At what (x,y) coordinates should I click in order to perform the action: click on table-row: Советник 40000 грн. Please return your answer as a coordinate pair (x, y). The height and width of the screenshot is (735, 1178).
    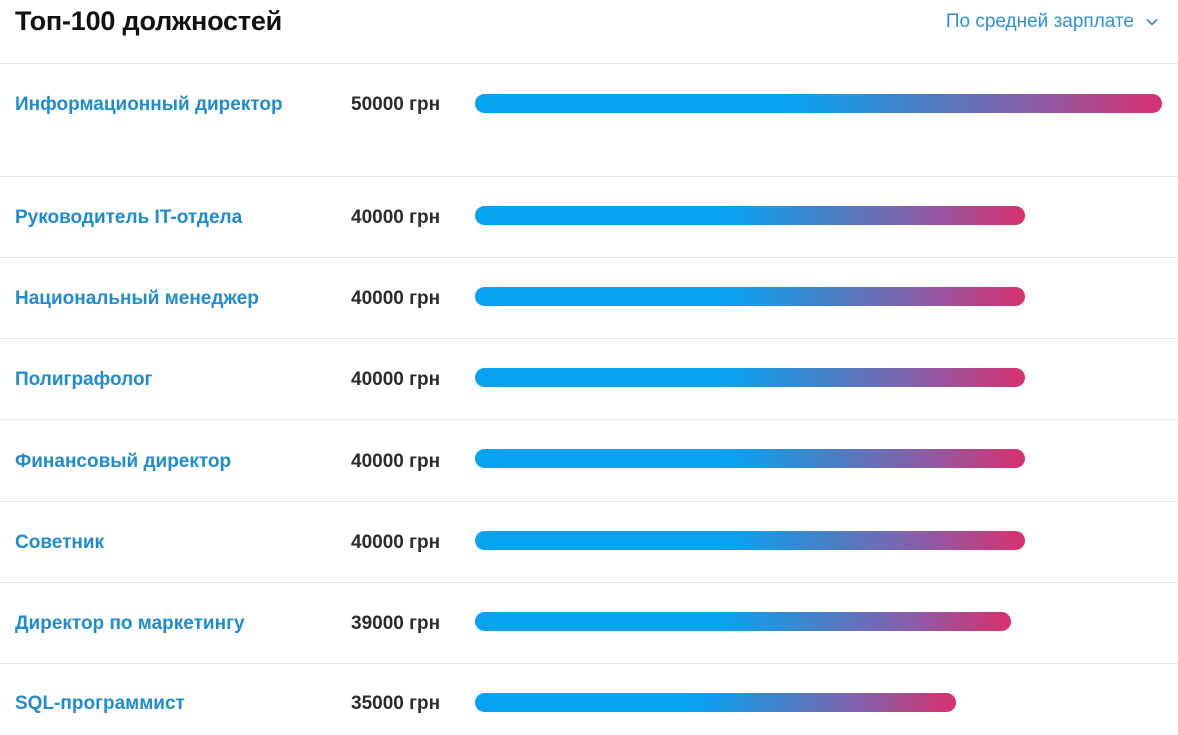
    Looking at the image, I should click on (589, 542).